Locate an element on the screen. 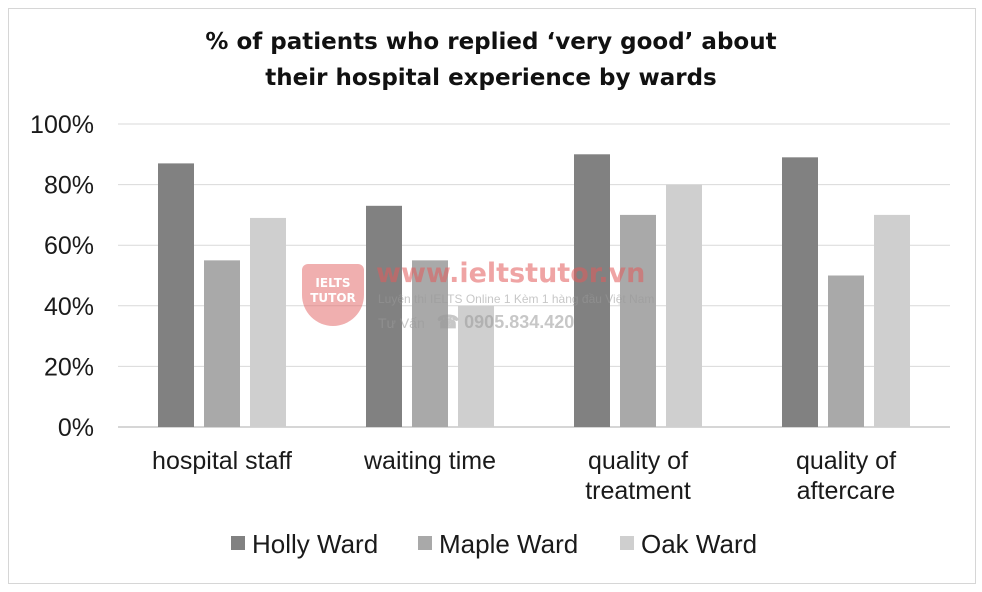  legend: Holly Ward Maple Ward Oak Ward is located at coordinates (494, 544).